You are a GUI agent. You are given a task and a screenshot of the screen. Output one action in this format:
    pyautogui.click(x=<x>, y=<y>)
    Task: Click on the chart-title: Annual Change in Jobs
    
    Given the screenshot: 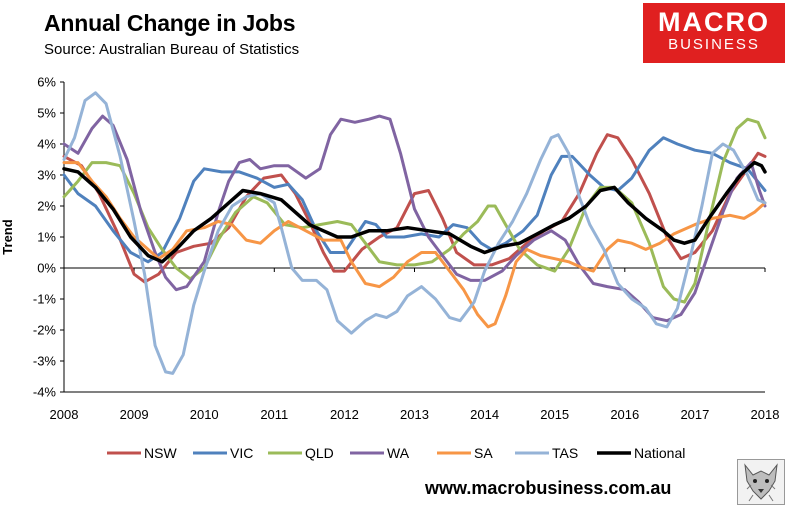 What is the action you would take?
    pyautogui.click(x=170, y=23)
    